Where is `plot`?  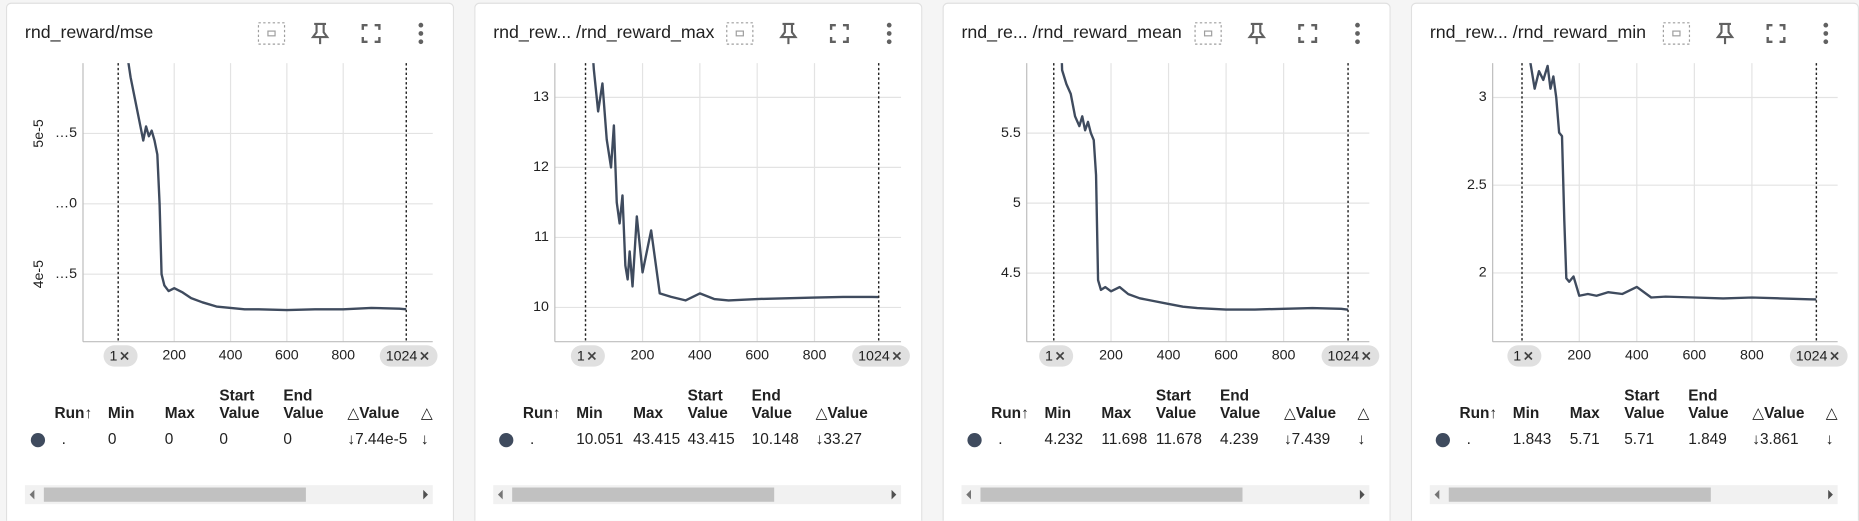
plot is located at coordinates (735, 182).